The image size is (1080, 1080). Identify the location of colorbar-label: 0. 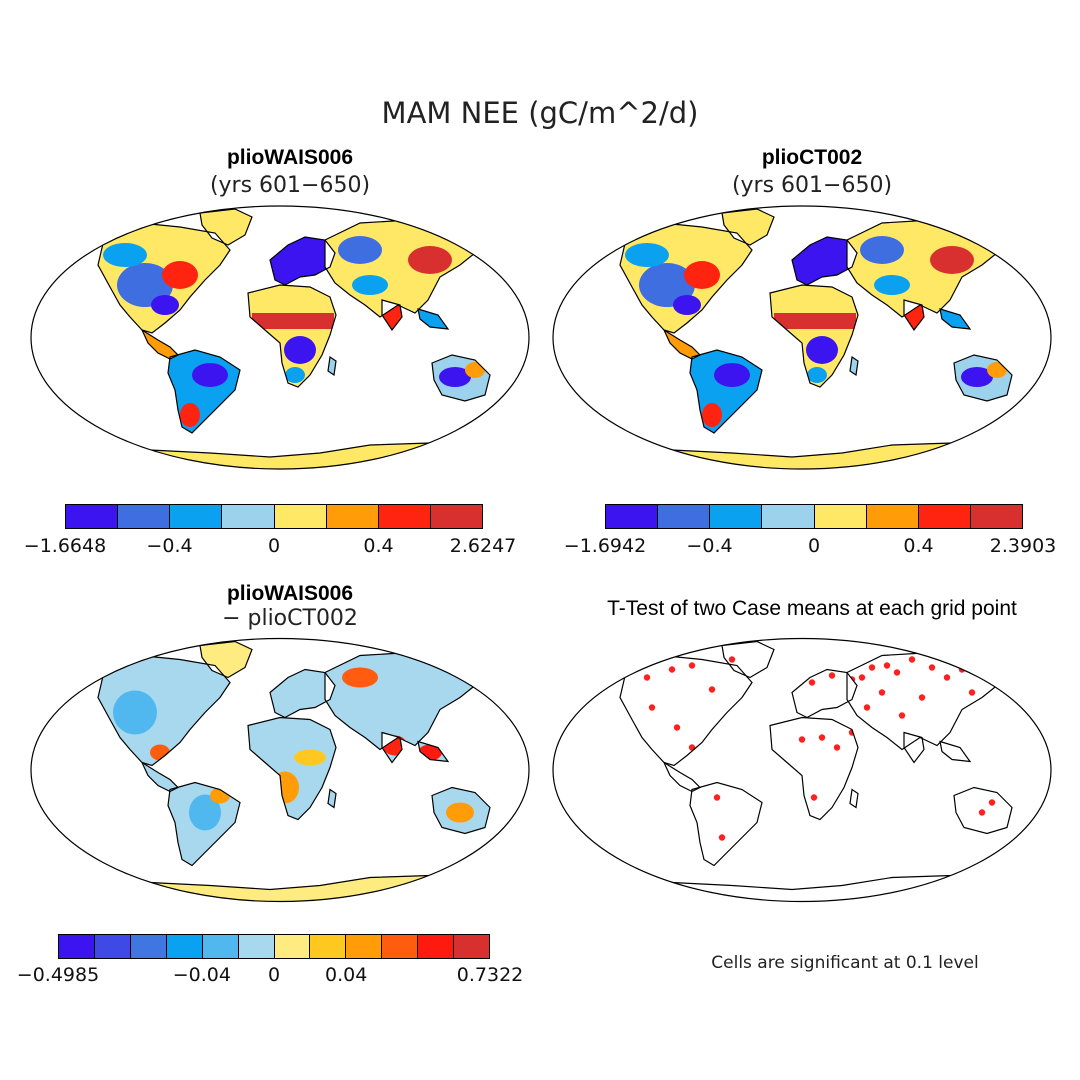
(274, 975).